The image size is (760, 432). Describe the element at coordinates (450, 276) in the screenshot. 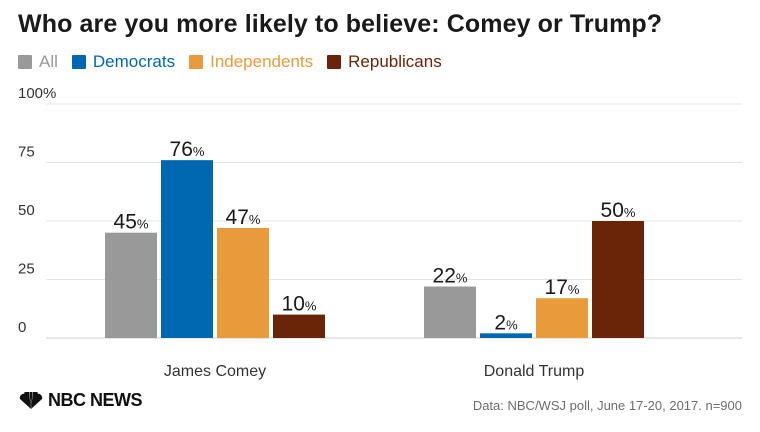

I see `bar-value-label: 22%` at that location.